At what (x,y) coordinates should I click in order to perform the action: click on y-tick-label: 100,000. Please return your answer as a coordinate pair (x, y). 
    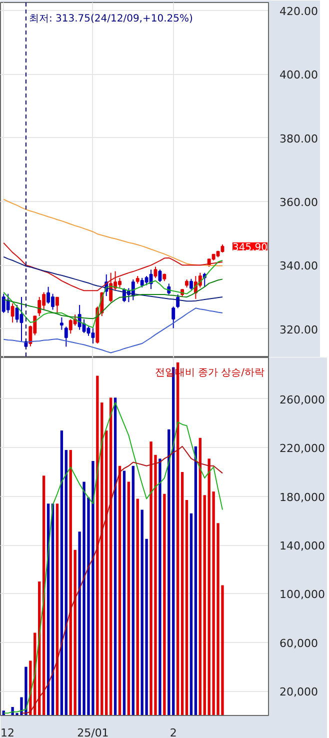
    Looking at the image, I should click on (302, 595).